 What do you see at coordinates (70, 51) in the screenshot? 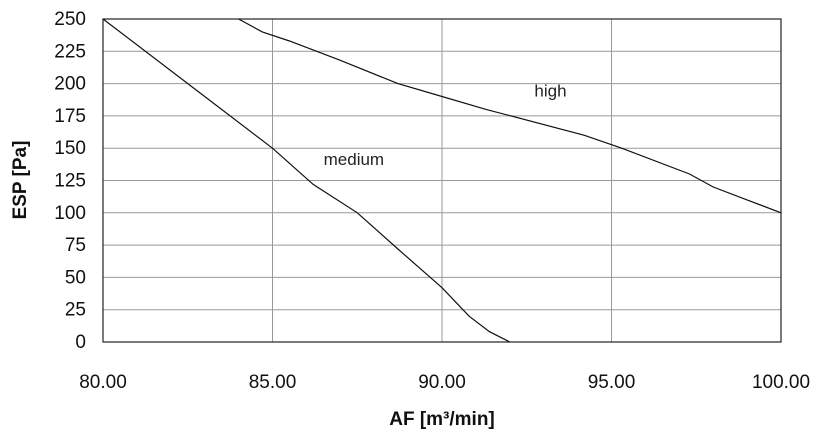
I see `y-tick-label: 225` at bounding box center [70, 51].